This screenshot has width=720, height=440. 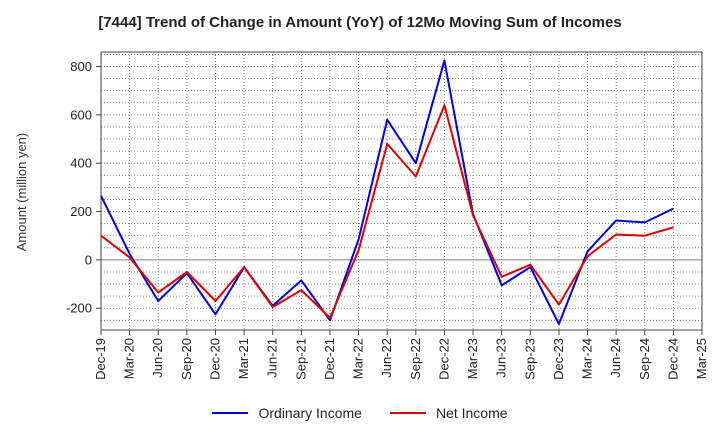 I want to click on legend-item-net-income: Net Income, so click(x=448, y=413).